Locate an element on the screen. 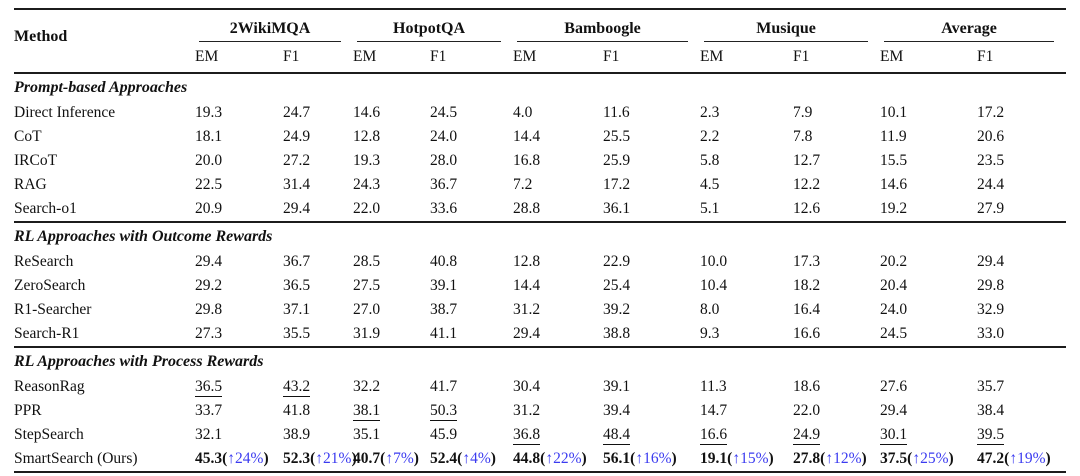 This screenshot has height=476, width=1080. value-cell: 11.3 is located at coordinates (746, 387).